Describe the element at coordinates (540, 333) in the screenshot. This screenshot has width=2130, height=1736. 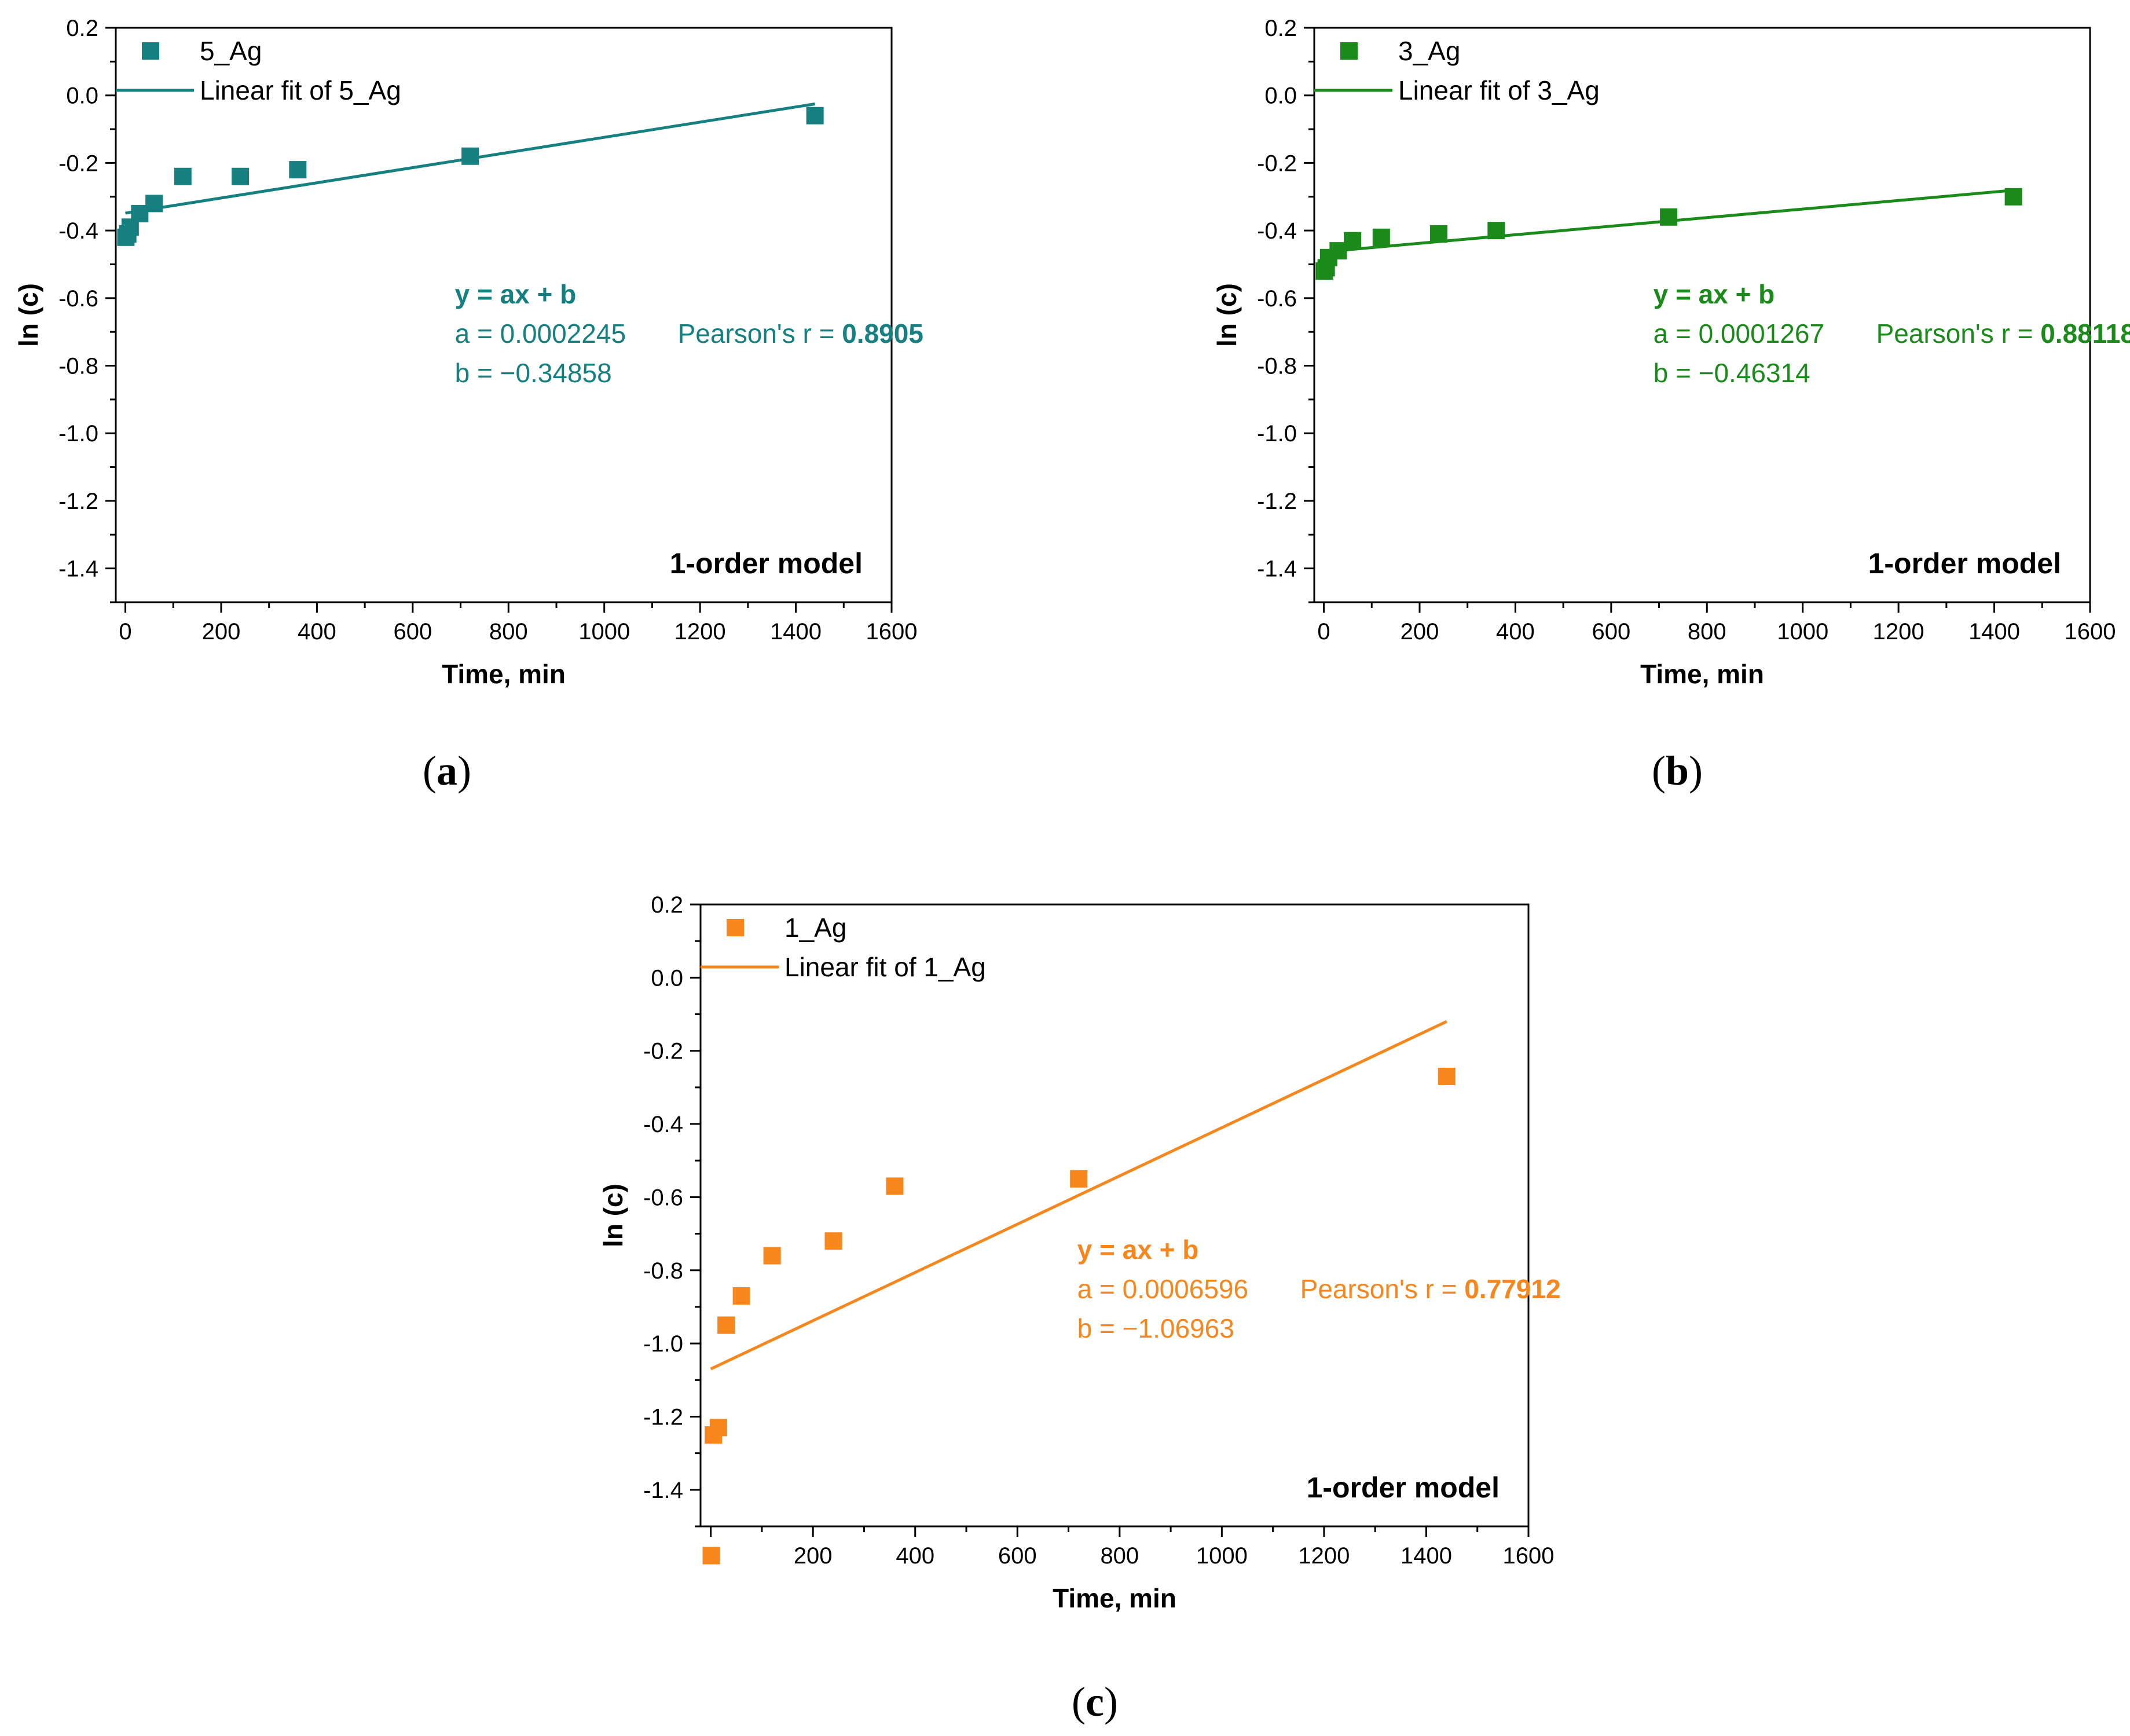
I see `equation-a: a = 0.0002245` at that location.